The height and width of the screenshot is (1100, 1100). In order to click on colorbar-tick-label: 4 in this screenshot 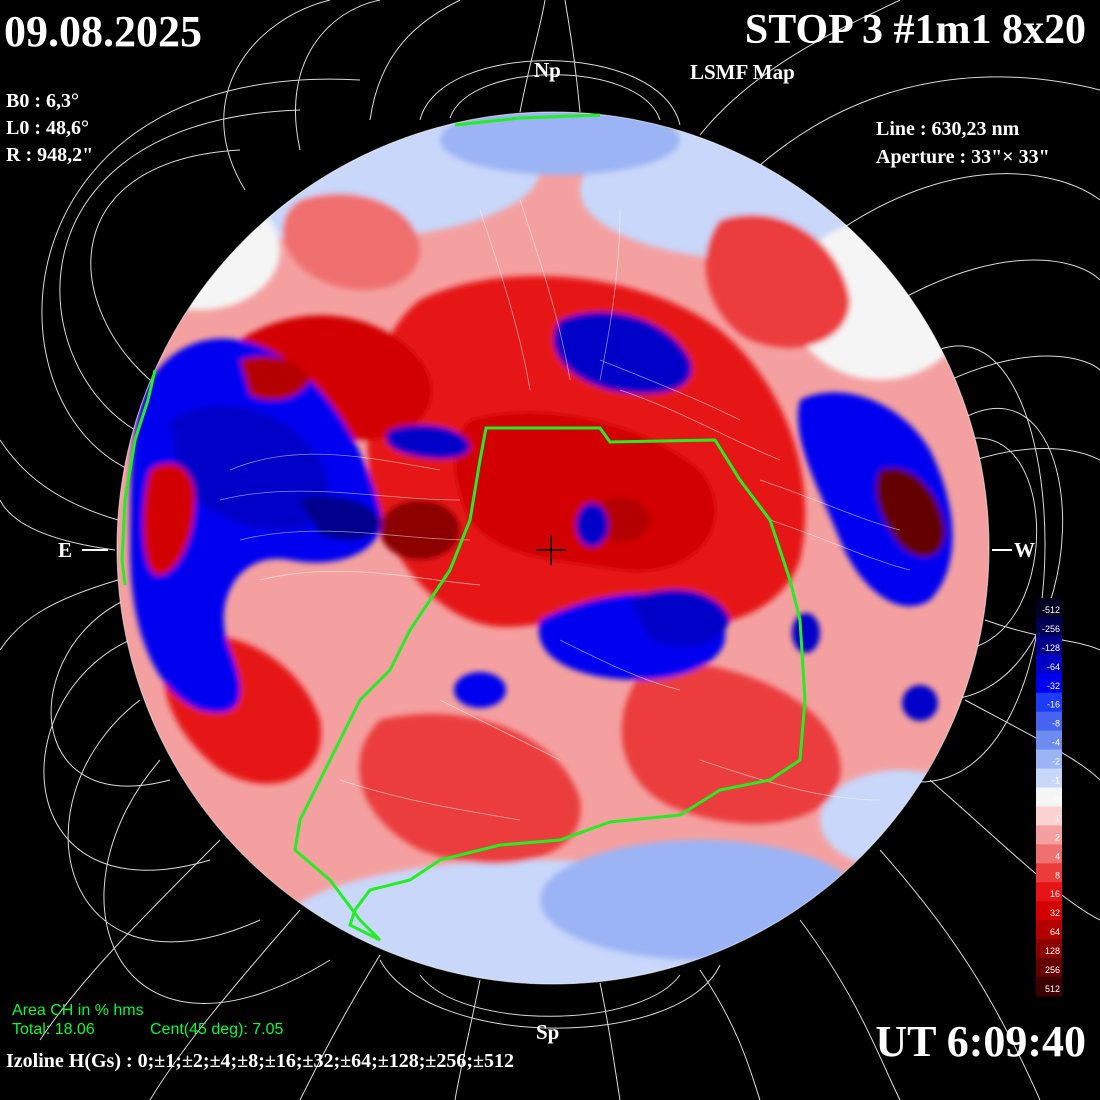, I will do `click(1057, 856)`.